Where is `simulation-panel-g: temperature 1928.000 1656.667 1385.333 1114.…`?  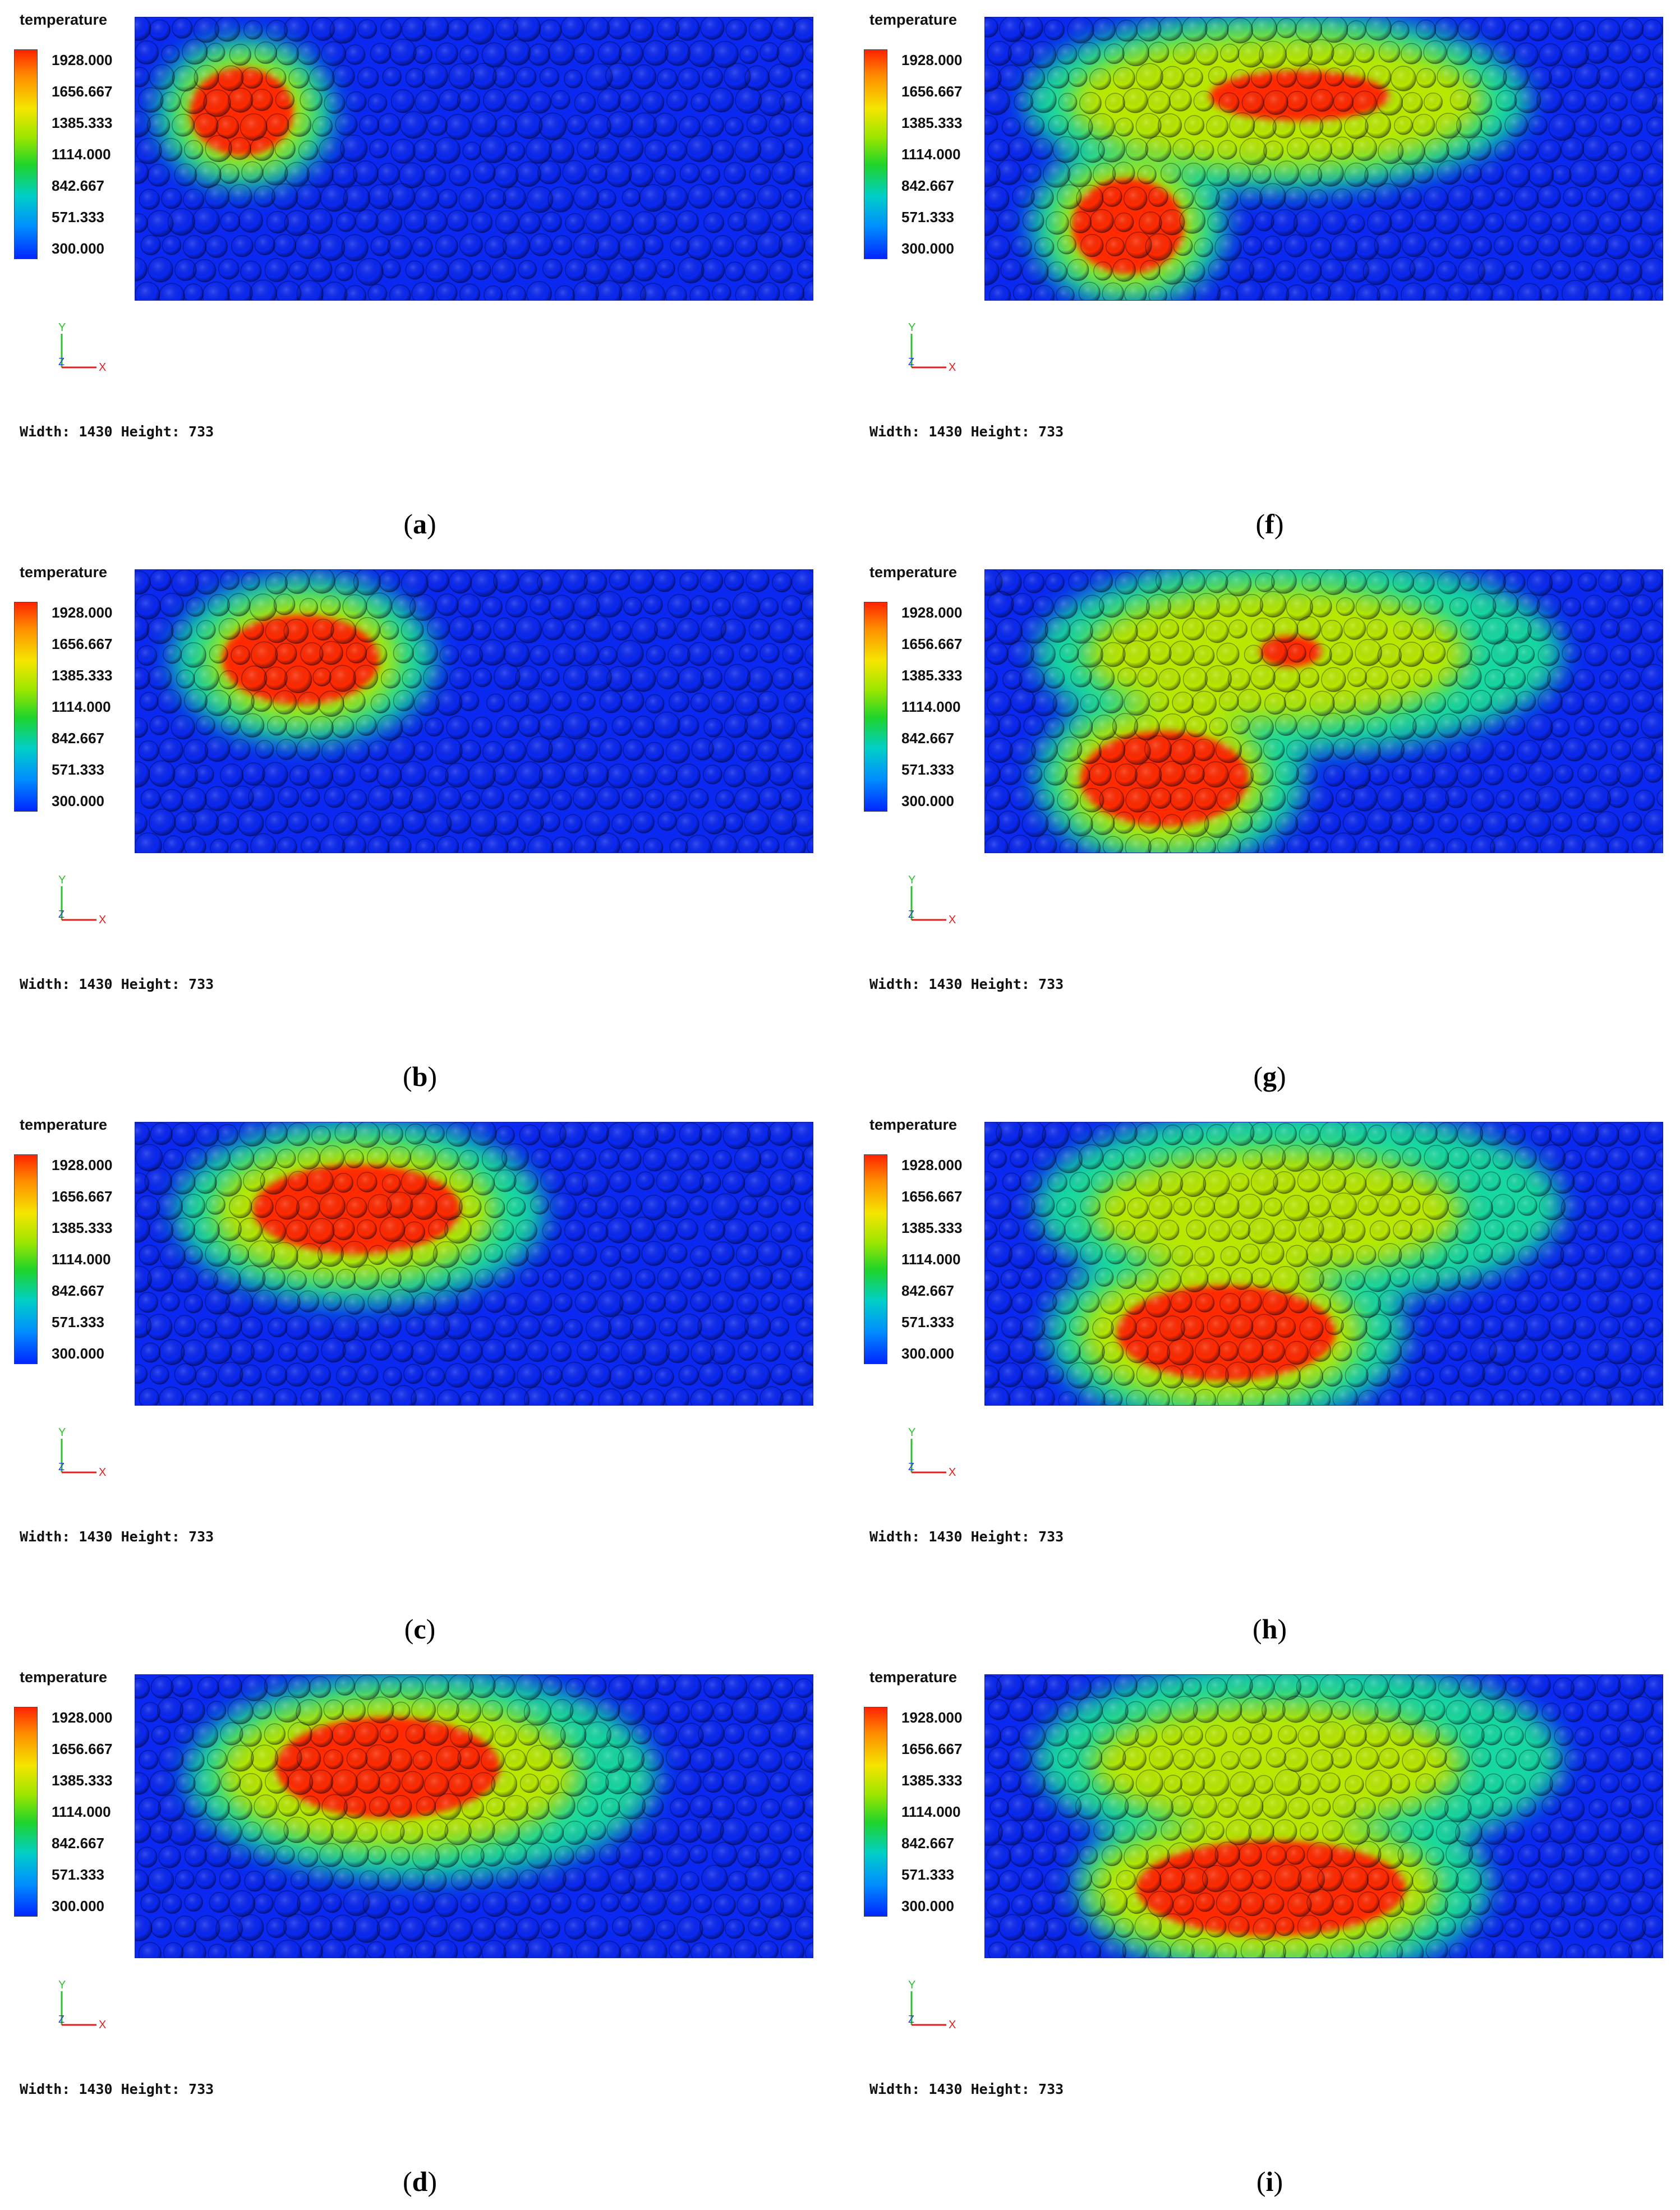 simulation-panel-g: temperature 1928.000 1656.667 1385.333 1114.… is located at coordinates (1265, 828).